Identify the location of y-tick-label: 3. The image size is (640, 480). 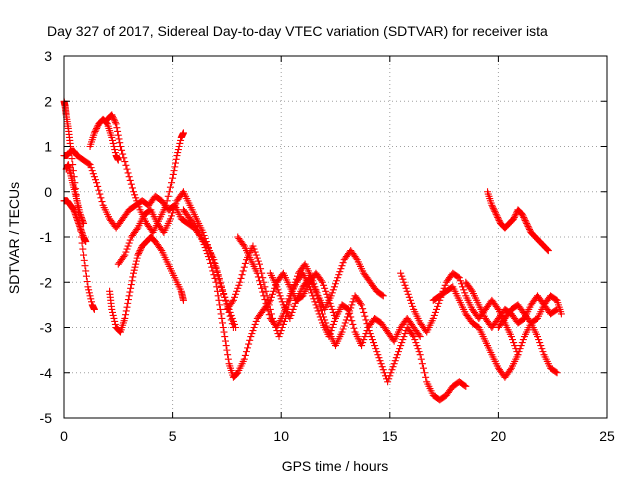
(48, 56).